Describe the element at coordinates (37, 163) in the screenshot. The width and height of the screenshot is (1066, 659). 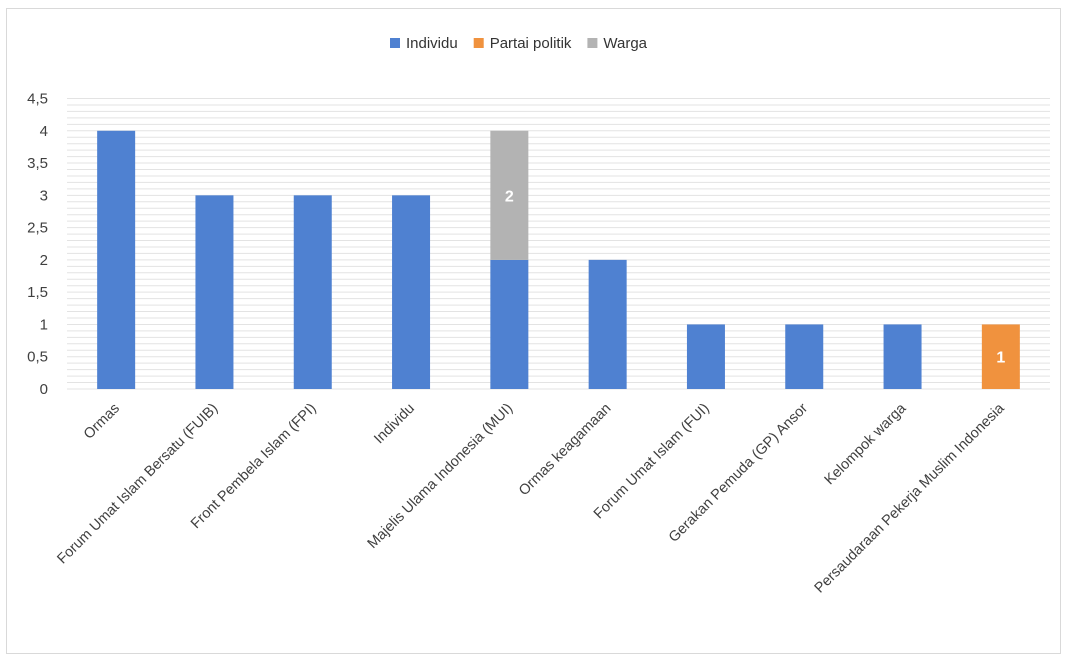
I see `y-tick-label: 3,5` at that location.